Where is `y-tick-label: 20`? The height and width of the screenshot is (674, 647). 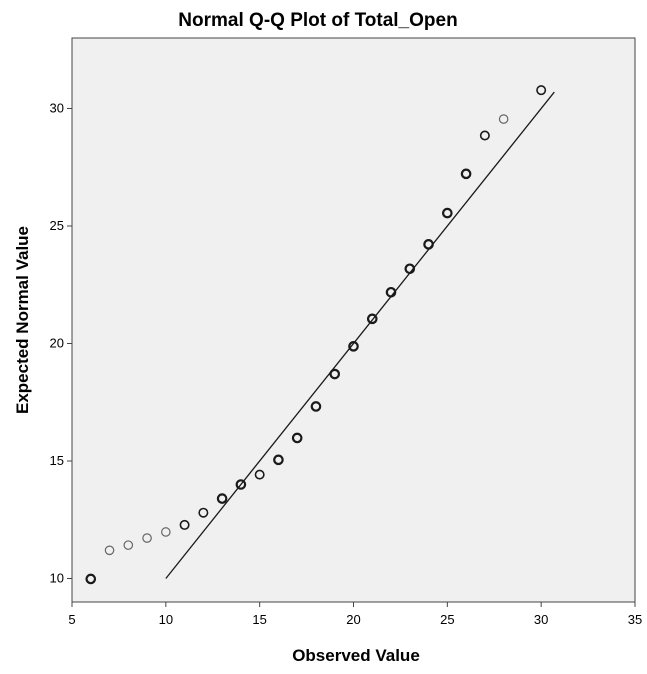 y-tick-label: 20 is located at coordinates (57, 343).